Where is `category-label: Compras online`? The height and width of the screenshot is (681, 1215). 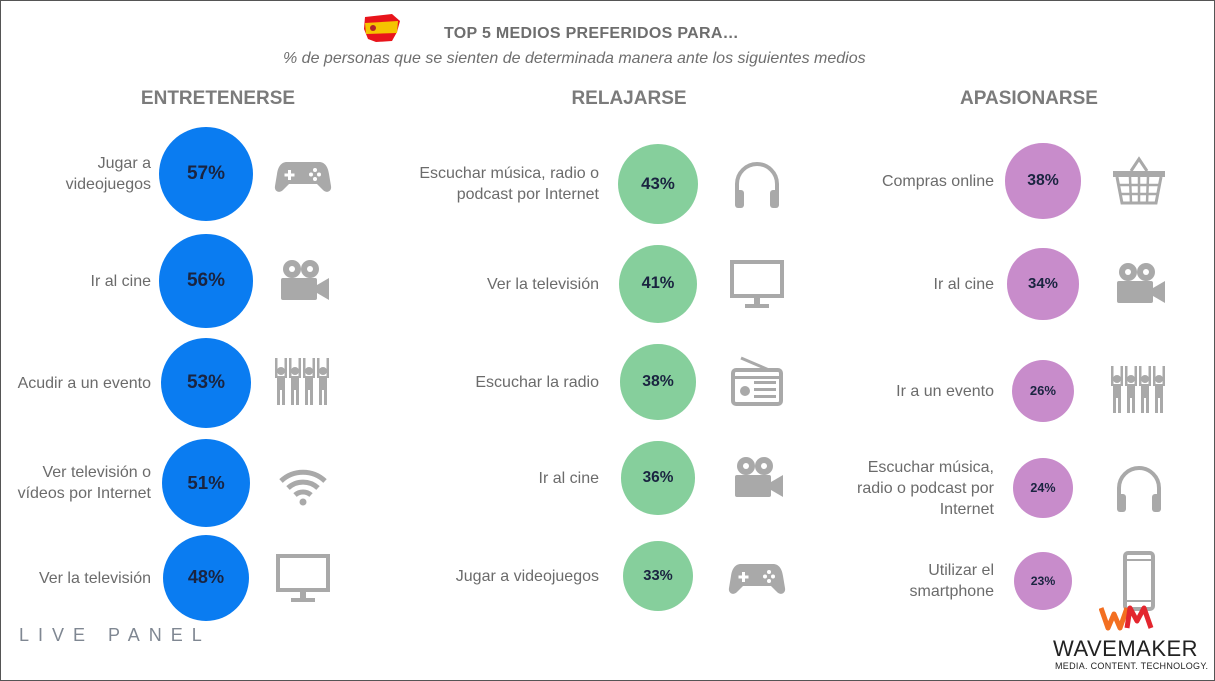 category-label: Compras online is located at coordinates (937, 181).